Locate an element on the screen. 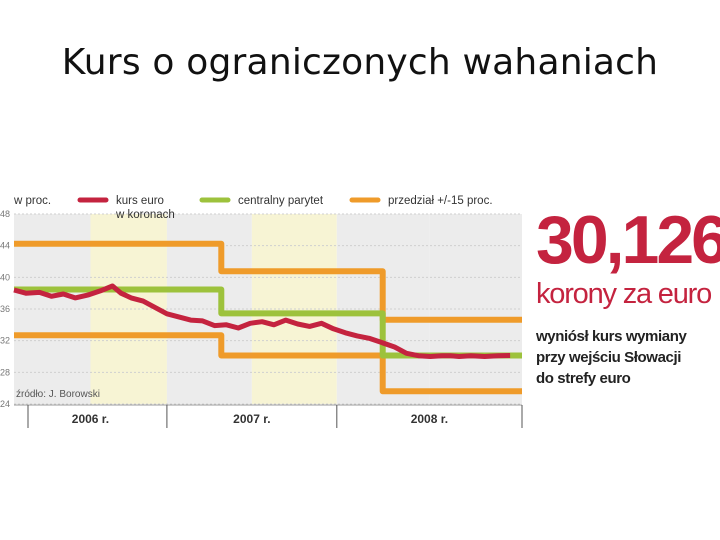 The height and width of the screenshot is (540, 720). series-kurs-euro is located at coordinates (262, 321).